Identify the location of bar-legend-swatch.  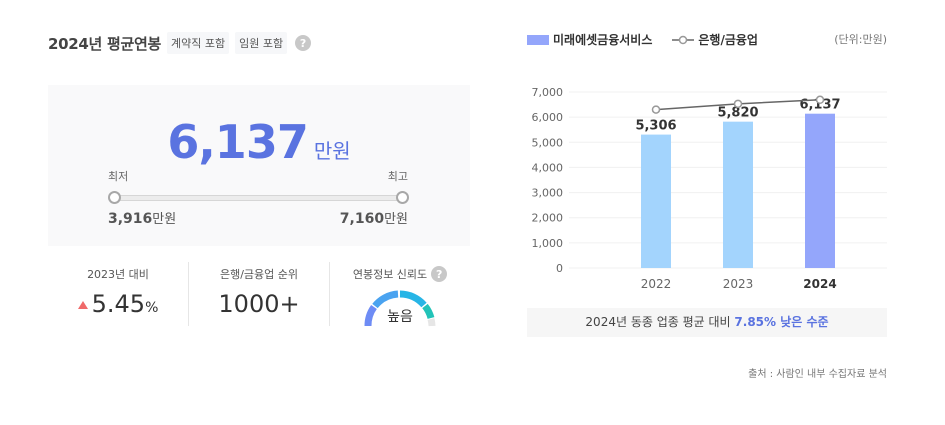
(538, 39).